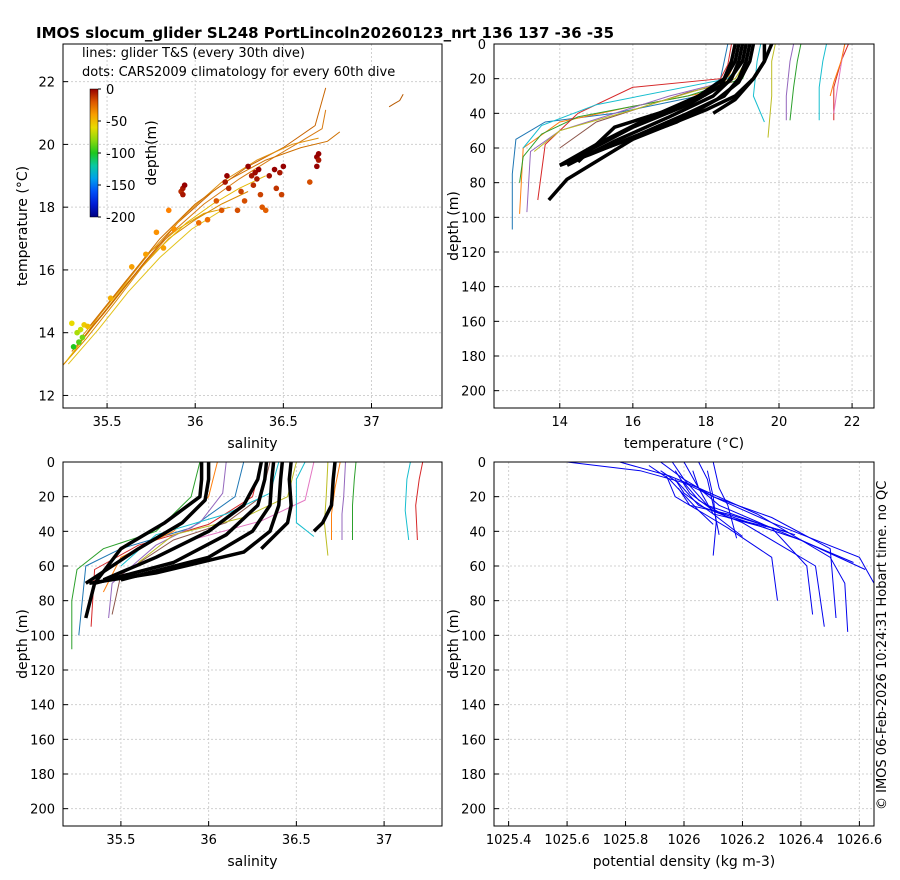 This screenshot has width=900, height=880. What do you see at coordinates (208, 840) in the screenshot?
I see `sal-xtick-label: 36` at bounding box center [208, 840].